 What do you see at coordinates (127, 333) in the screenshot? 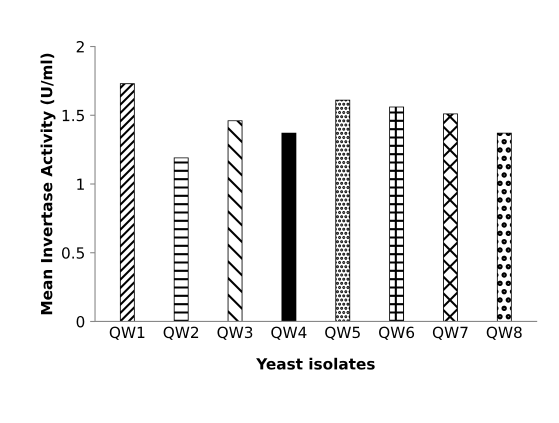
I see `x-tick-label: QW1` at bounding box center [127, 333].